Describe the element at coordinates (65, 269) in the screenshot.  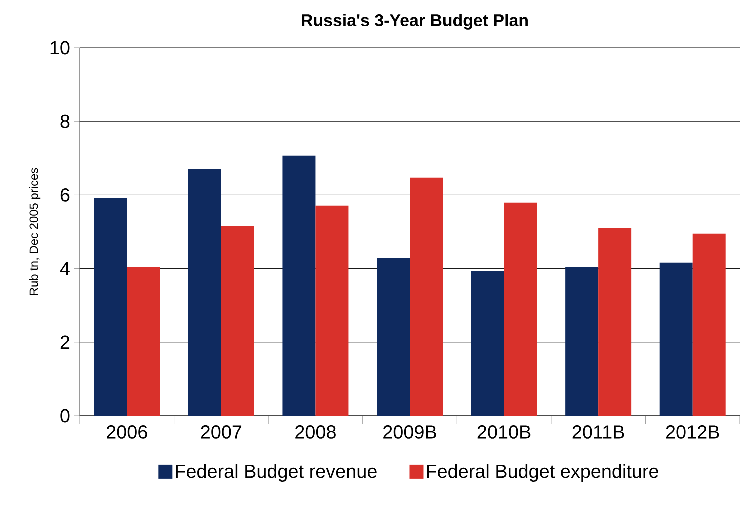
I see `y-tick-label: 4` at that location.